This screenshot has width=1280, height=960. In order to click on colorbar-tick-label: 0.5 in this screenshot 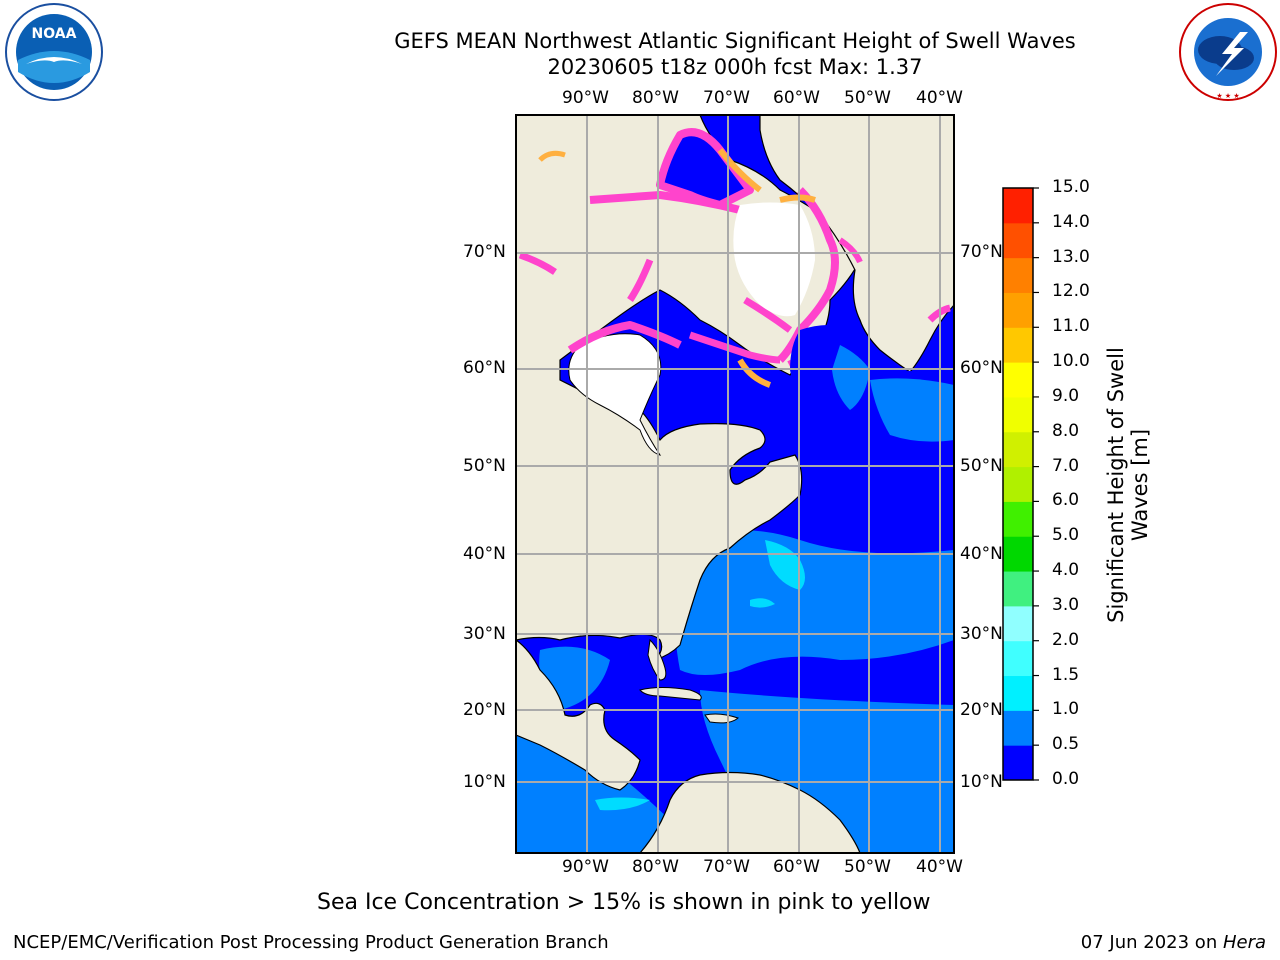, I will do `click(1066, 744)`.